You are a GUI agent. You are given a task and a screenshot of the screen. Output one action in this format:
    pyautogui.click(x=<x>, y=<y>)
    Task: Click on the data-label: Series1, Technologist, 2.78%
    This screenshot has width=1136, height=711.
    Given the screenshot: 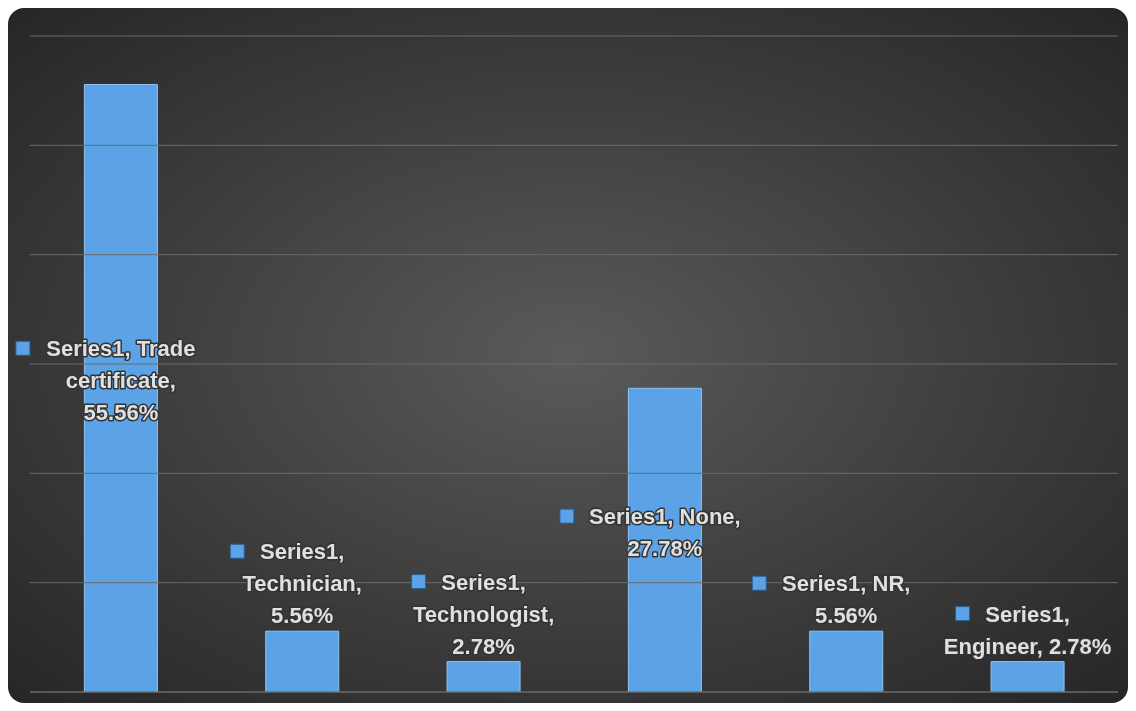 What is the action you would take?
    pyautogui.click(x=483, y=614)
    